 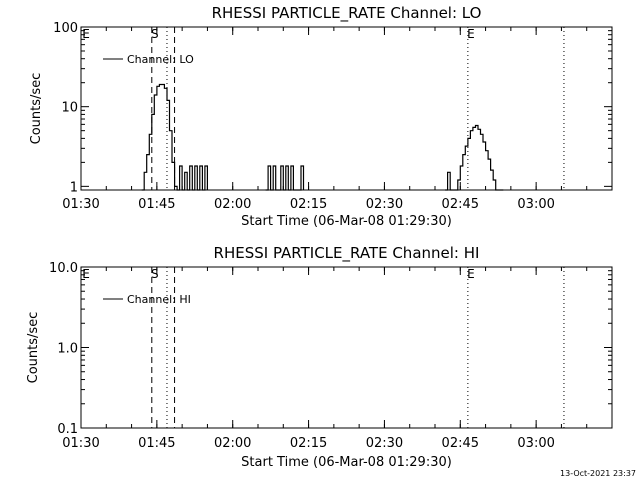 What do you see at coordinates (159, 299) in the screenshot?
I see `legend-label: Channel: HI` at bounding box center [159, 299].